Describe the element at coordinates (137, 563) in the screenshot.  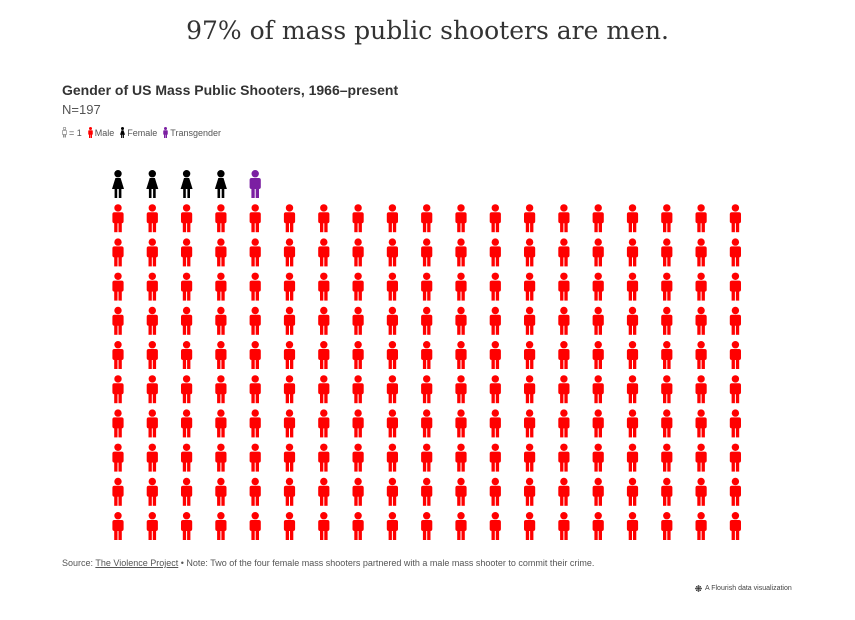
I see `source-link: The Violence Project` at that location.